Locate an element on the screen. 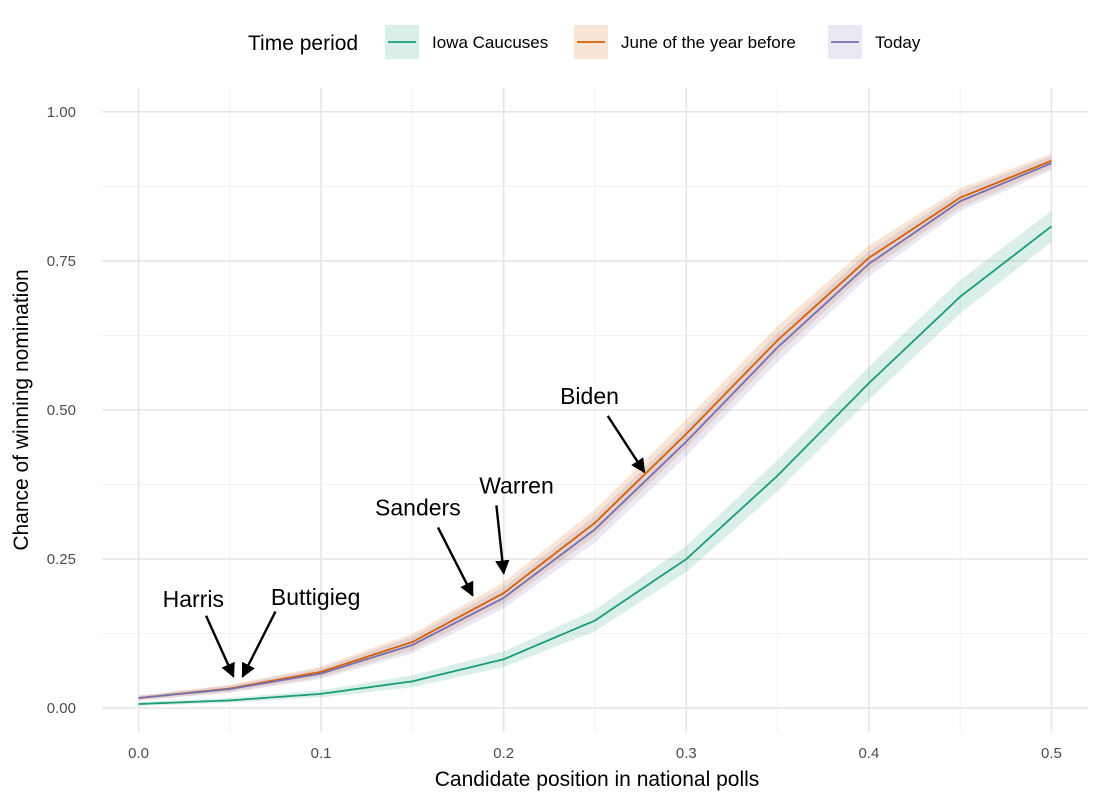 Image resolution: width=1100 pixels, height=804 pixels. legend-label-2: Today is located at coordinates (898, 42).